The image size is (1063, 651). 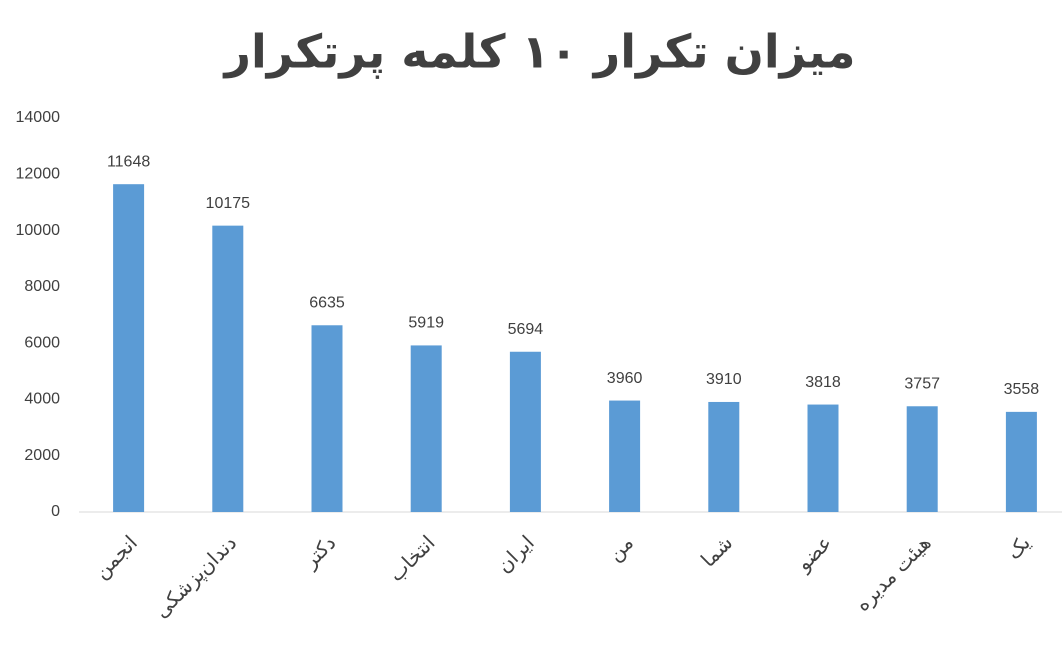 I want to click on x-tick-label: من, so click(x=620, y=547).